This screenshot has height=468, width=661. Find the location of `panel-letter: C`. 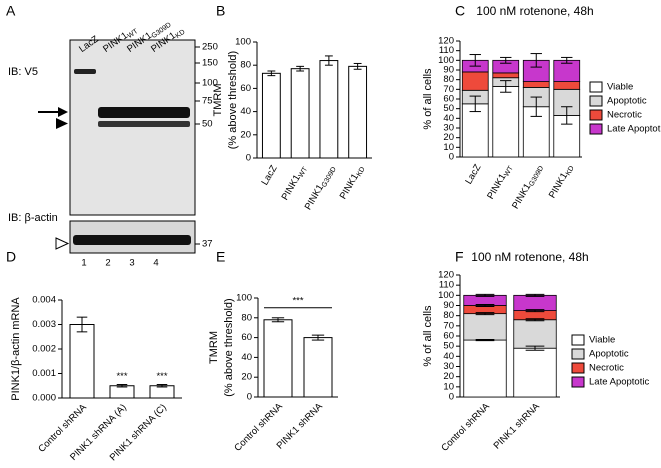

panel-letter: C is located at coordinates (460, 11).